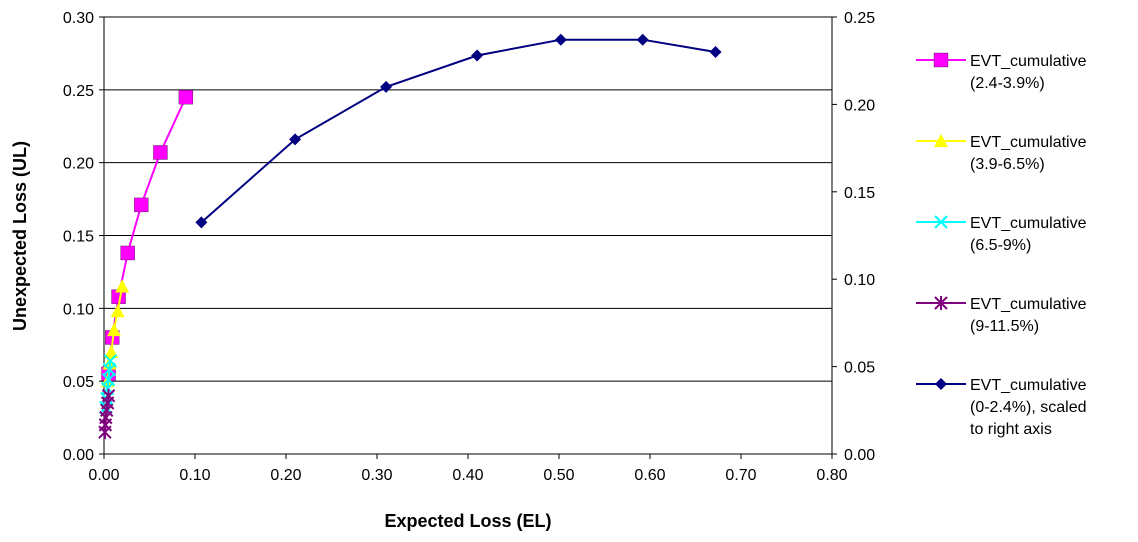 The image size is (1138, 542). I want to click on x-tick-label: 0.10, so click(194, 475).